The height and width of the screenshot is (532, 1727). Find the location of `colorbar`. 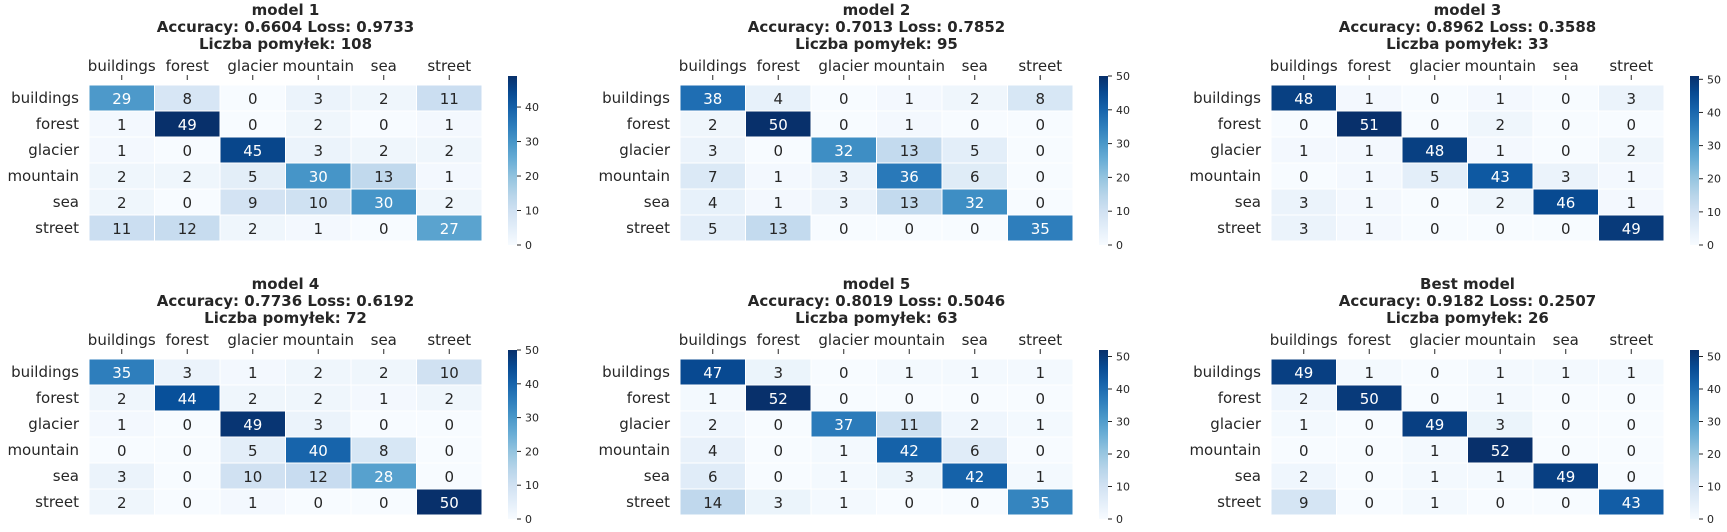

colorbar is located at coordinates (1694, 434).